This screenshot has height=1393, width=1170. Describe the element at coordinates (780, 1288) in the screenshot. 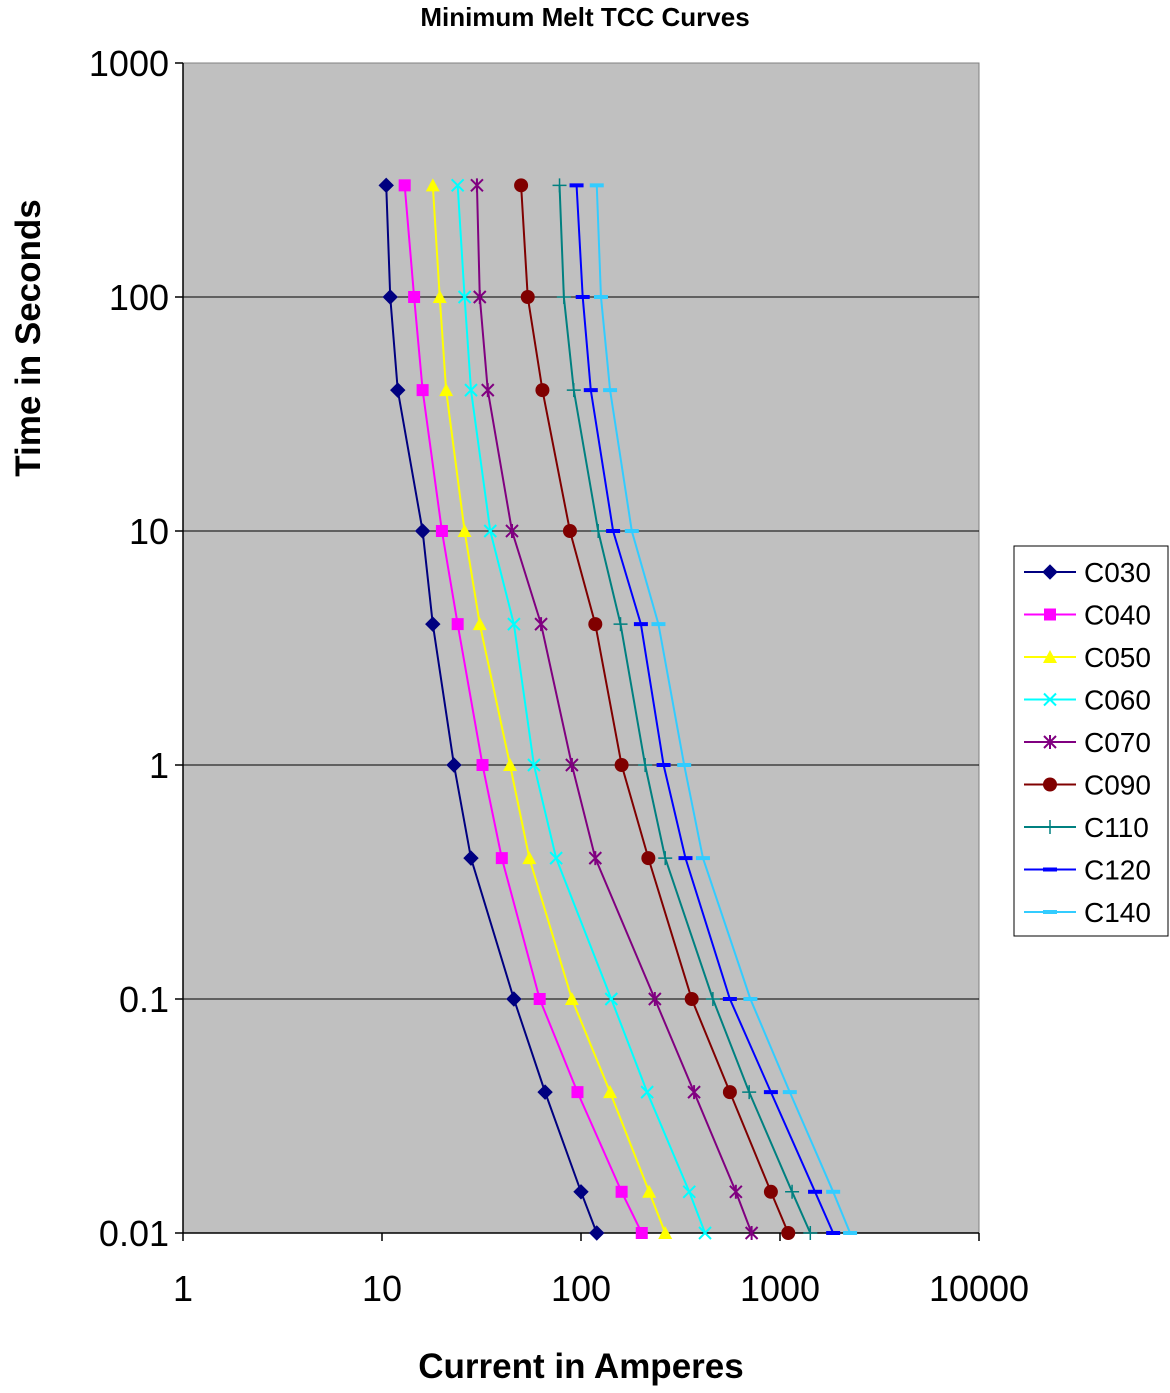

I see `x-tick-label: 1000` at that location.